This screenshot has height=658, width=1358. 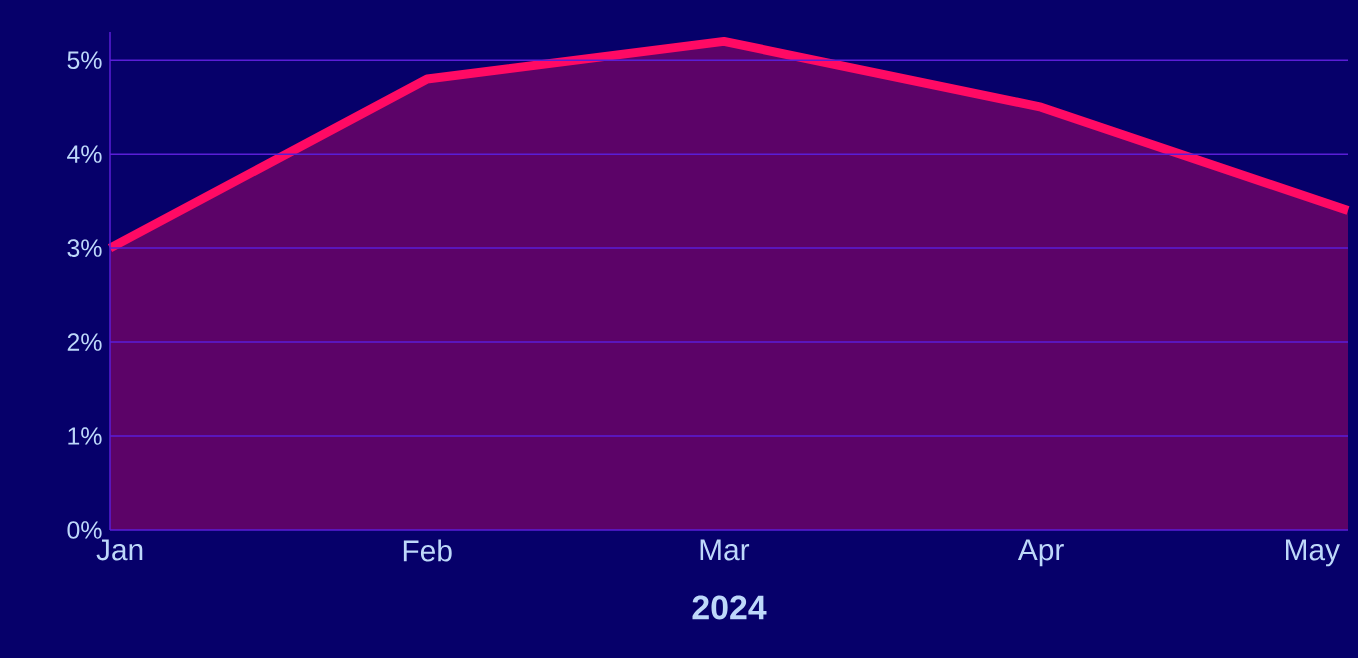 I want to click on text: 2024, so click(x=729, y=607).